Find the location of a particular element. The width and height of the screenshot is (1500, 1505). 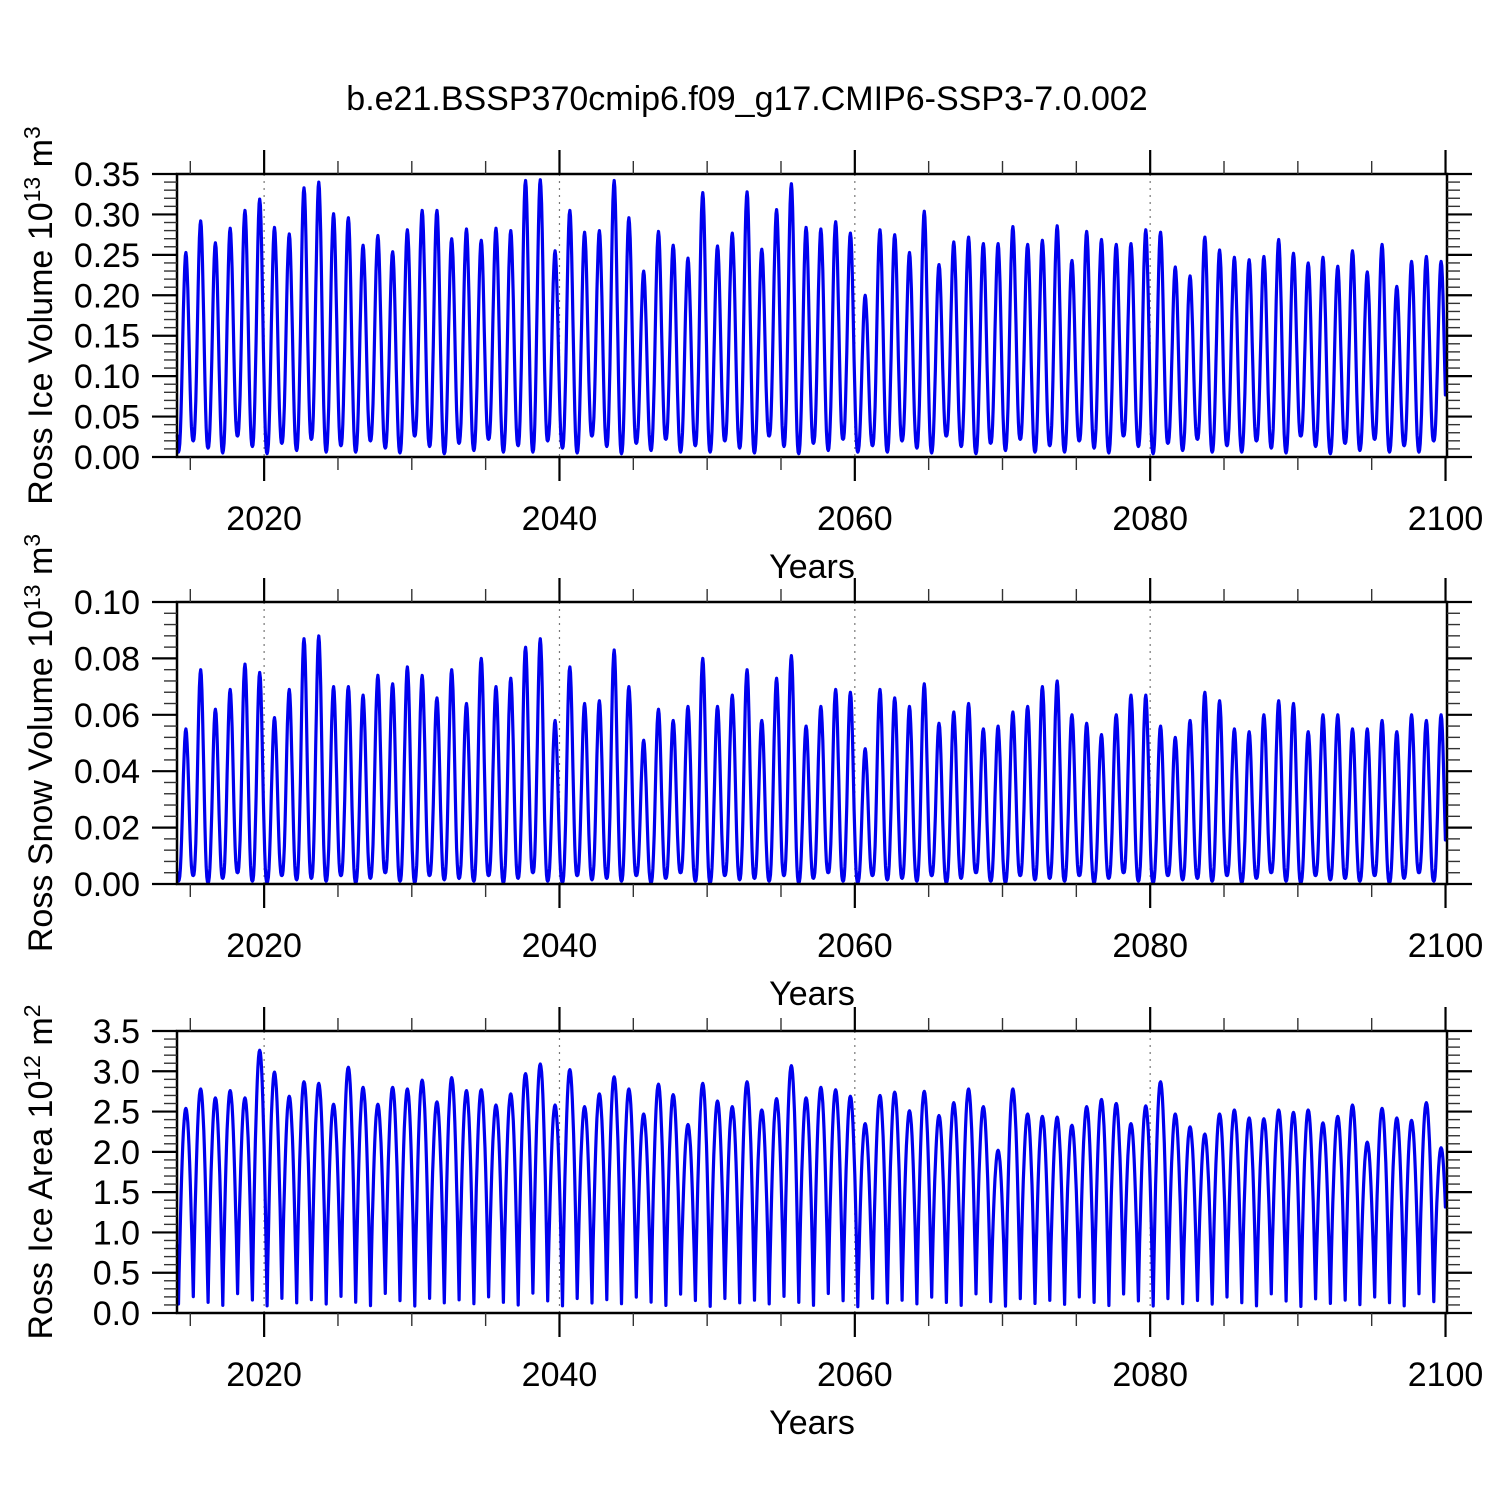

y-tick-label: 0.02 is located at coordinates (107, 829).